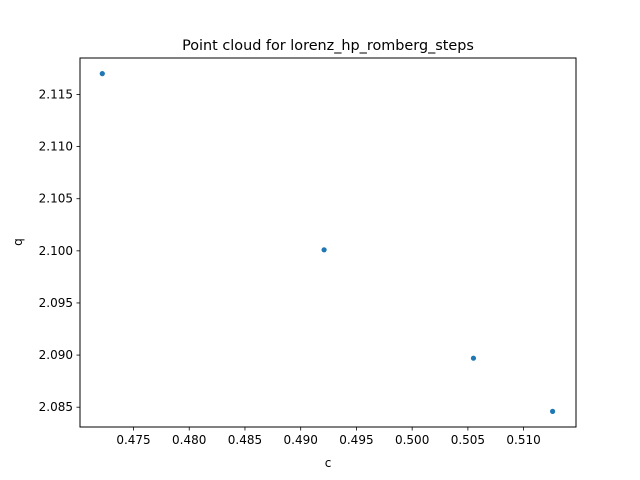 The height and width of the screenshot is (480, 640). Describe the element at coordinates (56, 147) in the screenshot. I see `y-tick-label: 2.110` at that location.